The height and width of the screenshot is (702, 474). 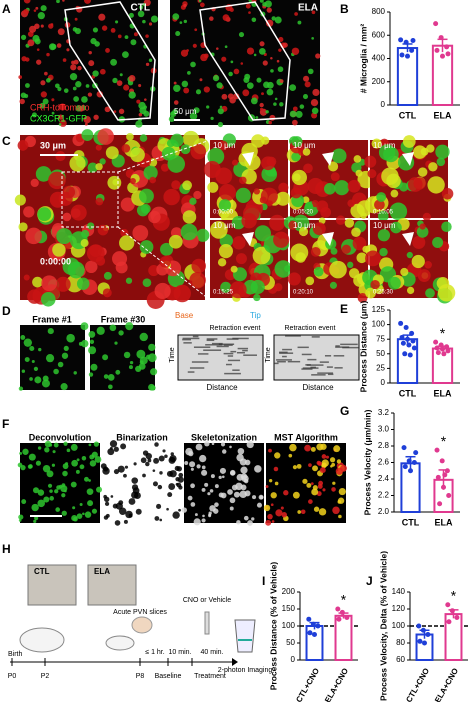 I want to click on zoom-line, so click(x=164, y=263).